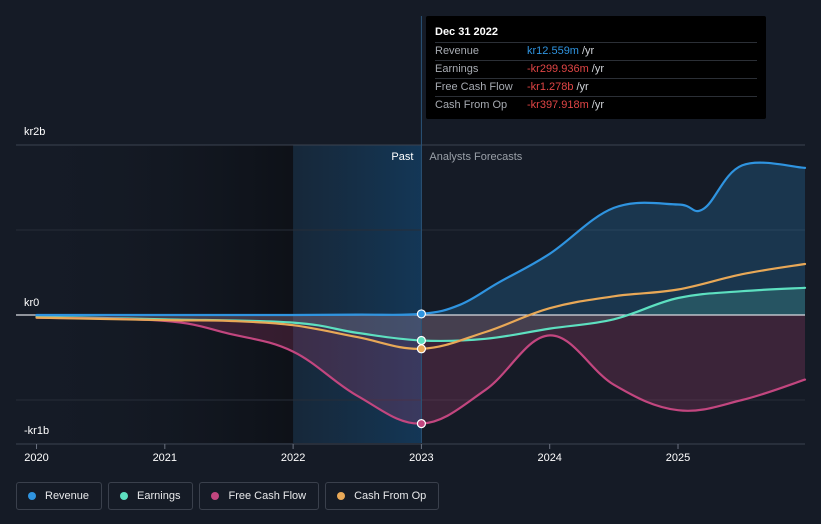  I want to click on legend-cash-from-op: Cash From Op, so click(382, 496).